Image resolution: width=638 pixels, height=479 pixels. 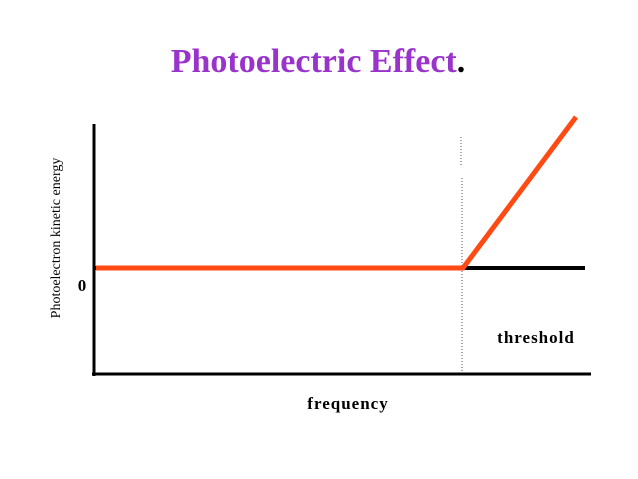 I want to click on title-text: Photoelectric Effect, so click(x=314, y=61).